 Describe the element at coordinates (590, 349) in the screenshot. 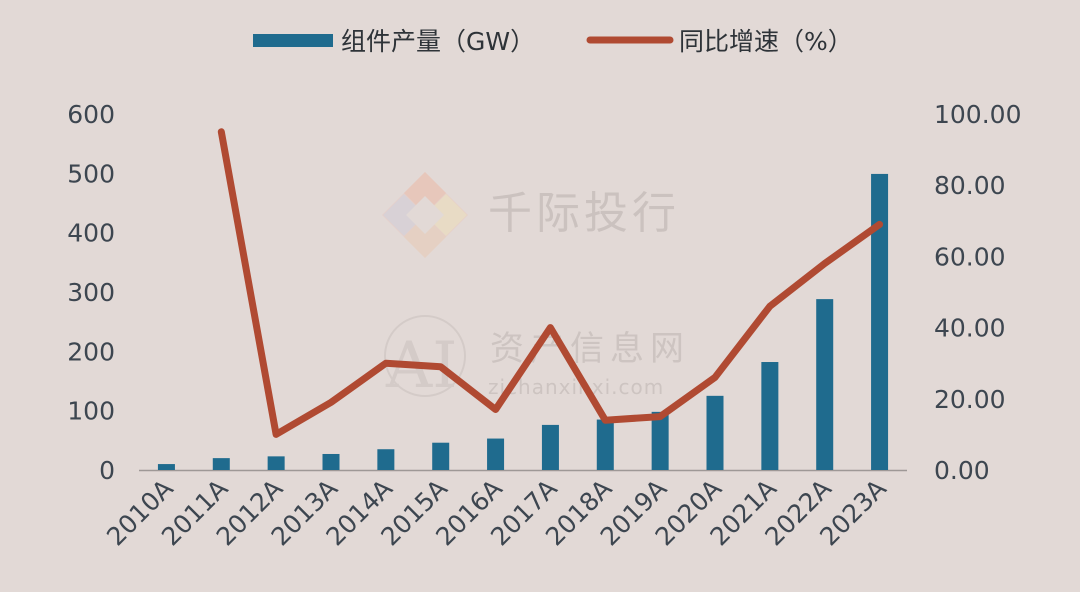

I see `watermark-site-cn: 资产信息网` at that location.